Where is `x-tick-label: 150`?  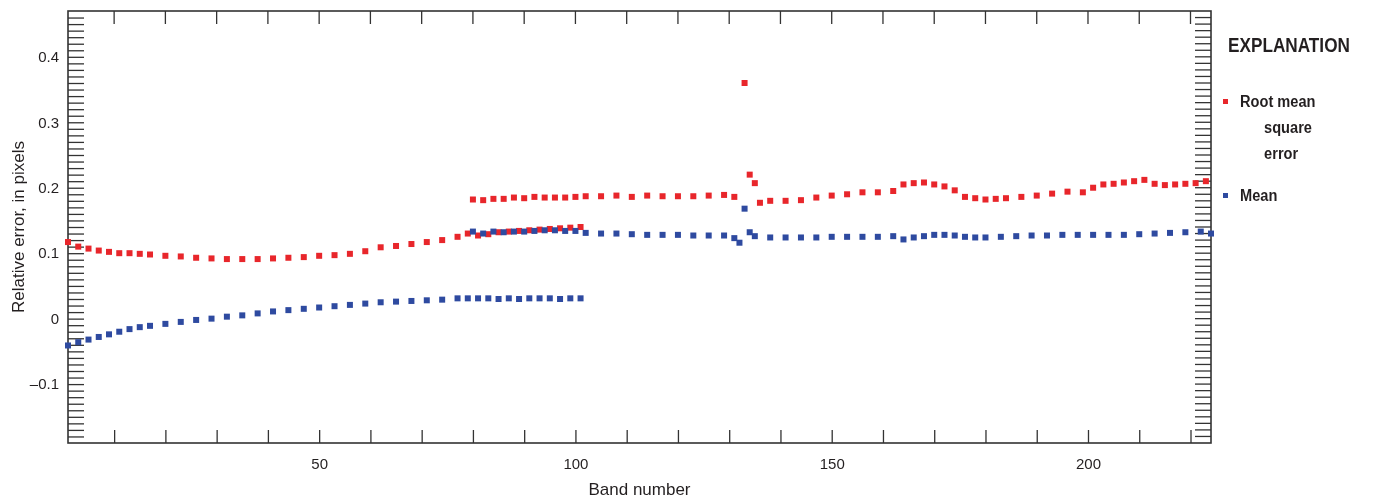 x-tick-label: 150 is located at coordinates (832, 463).